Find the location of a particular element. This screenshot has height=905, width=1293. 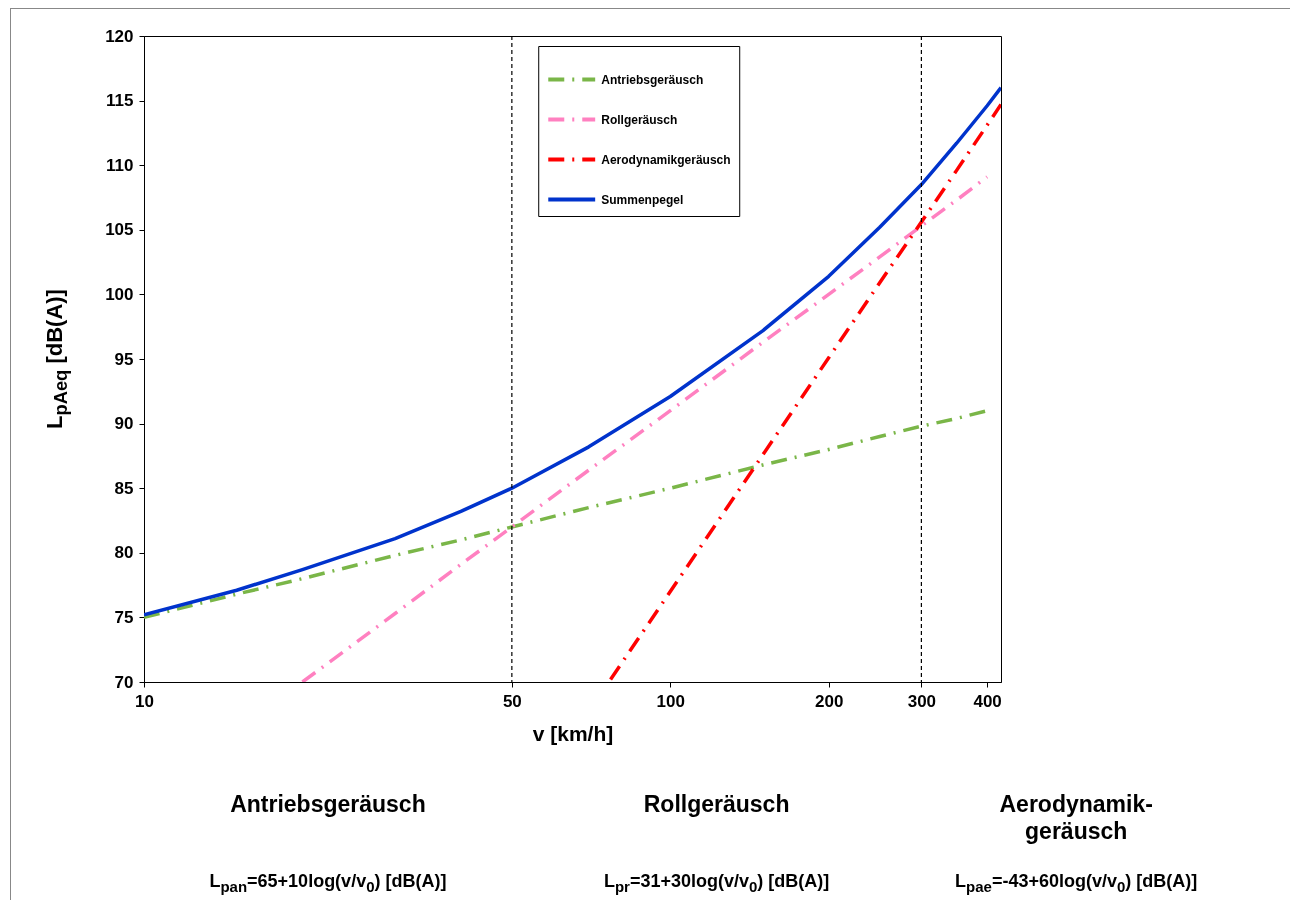

x-tick-label: 100 is located at coordinates (670, 701).